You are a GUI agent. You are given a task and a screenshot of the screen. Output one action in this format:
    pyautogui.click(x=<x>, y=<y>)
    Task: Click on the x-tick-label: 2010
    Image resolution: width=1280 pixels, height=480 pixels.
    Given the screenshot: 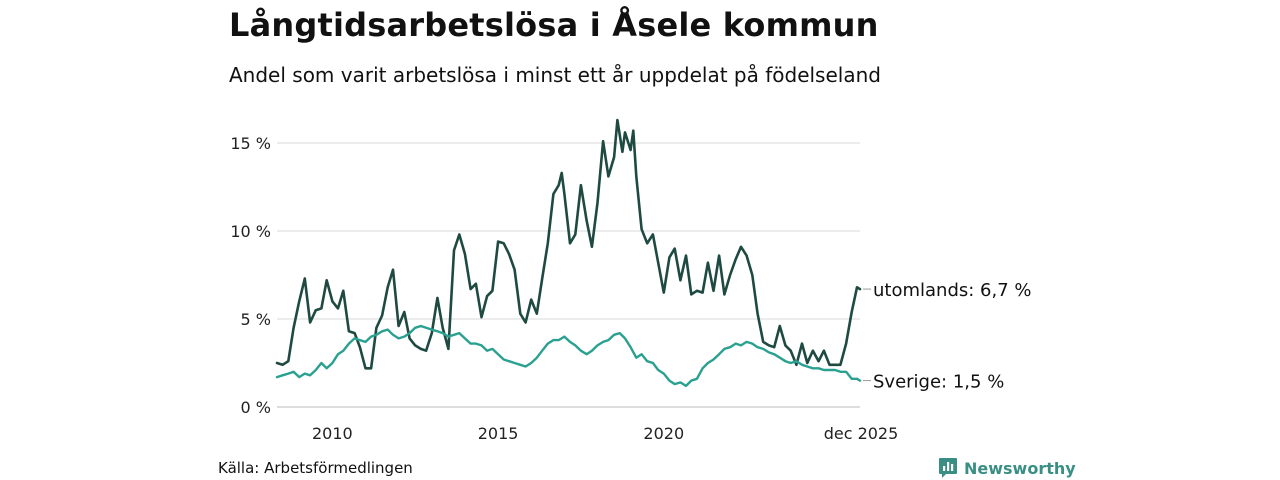 What is the action you would take?
    pyautogui.click(x=332, y=433)
    